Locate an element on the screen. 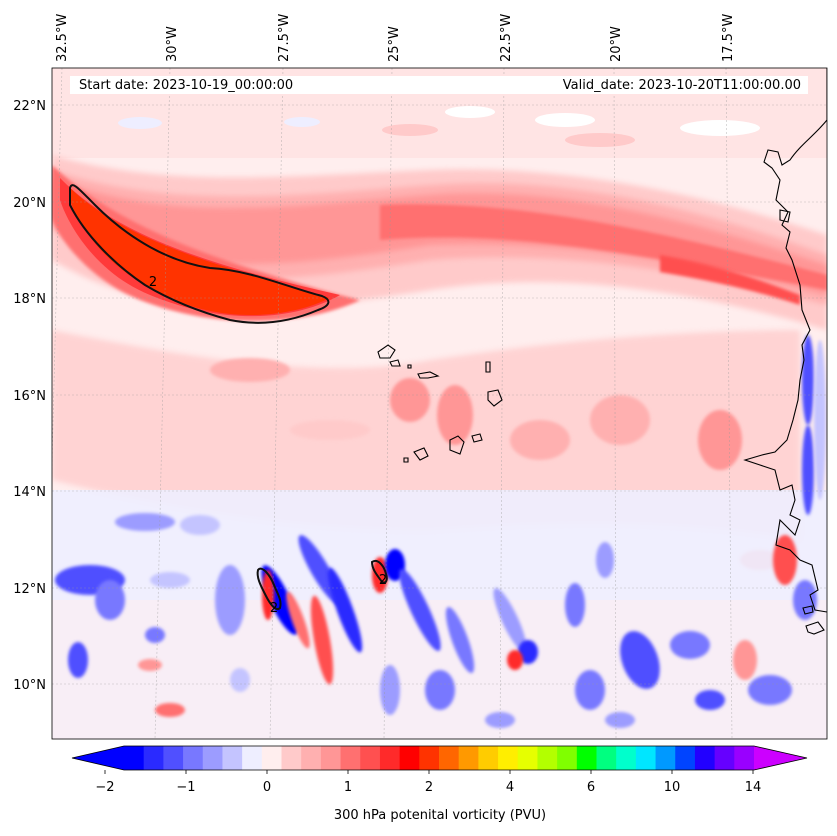 This screenshot has width=837, height=836. lon-label: 32.5°W is located at coordinates (62, 38).